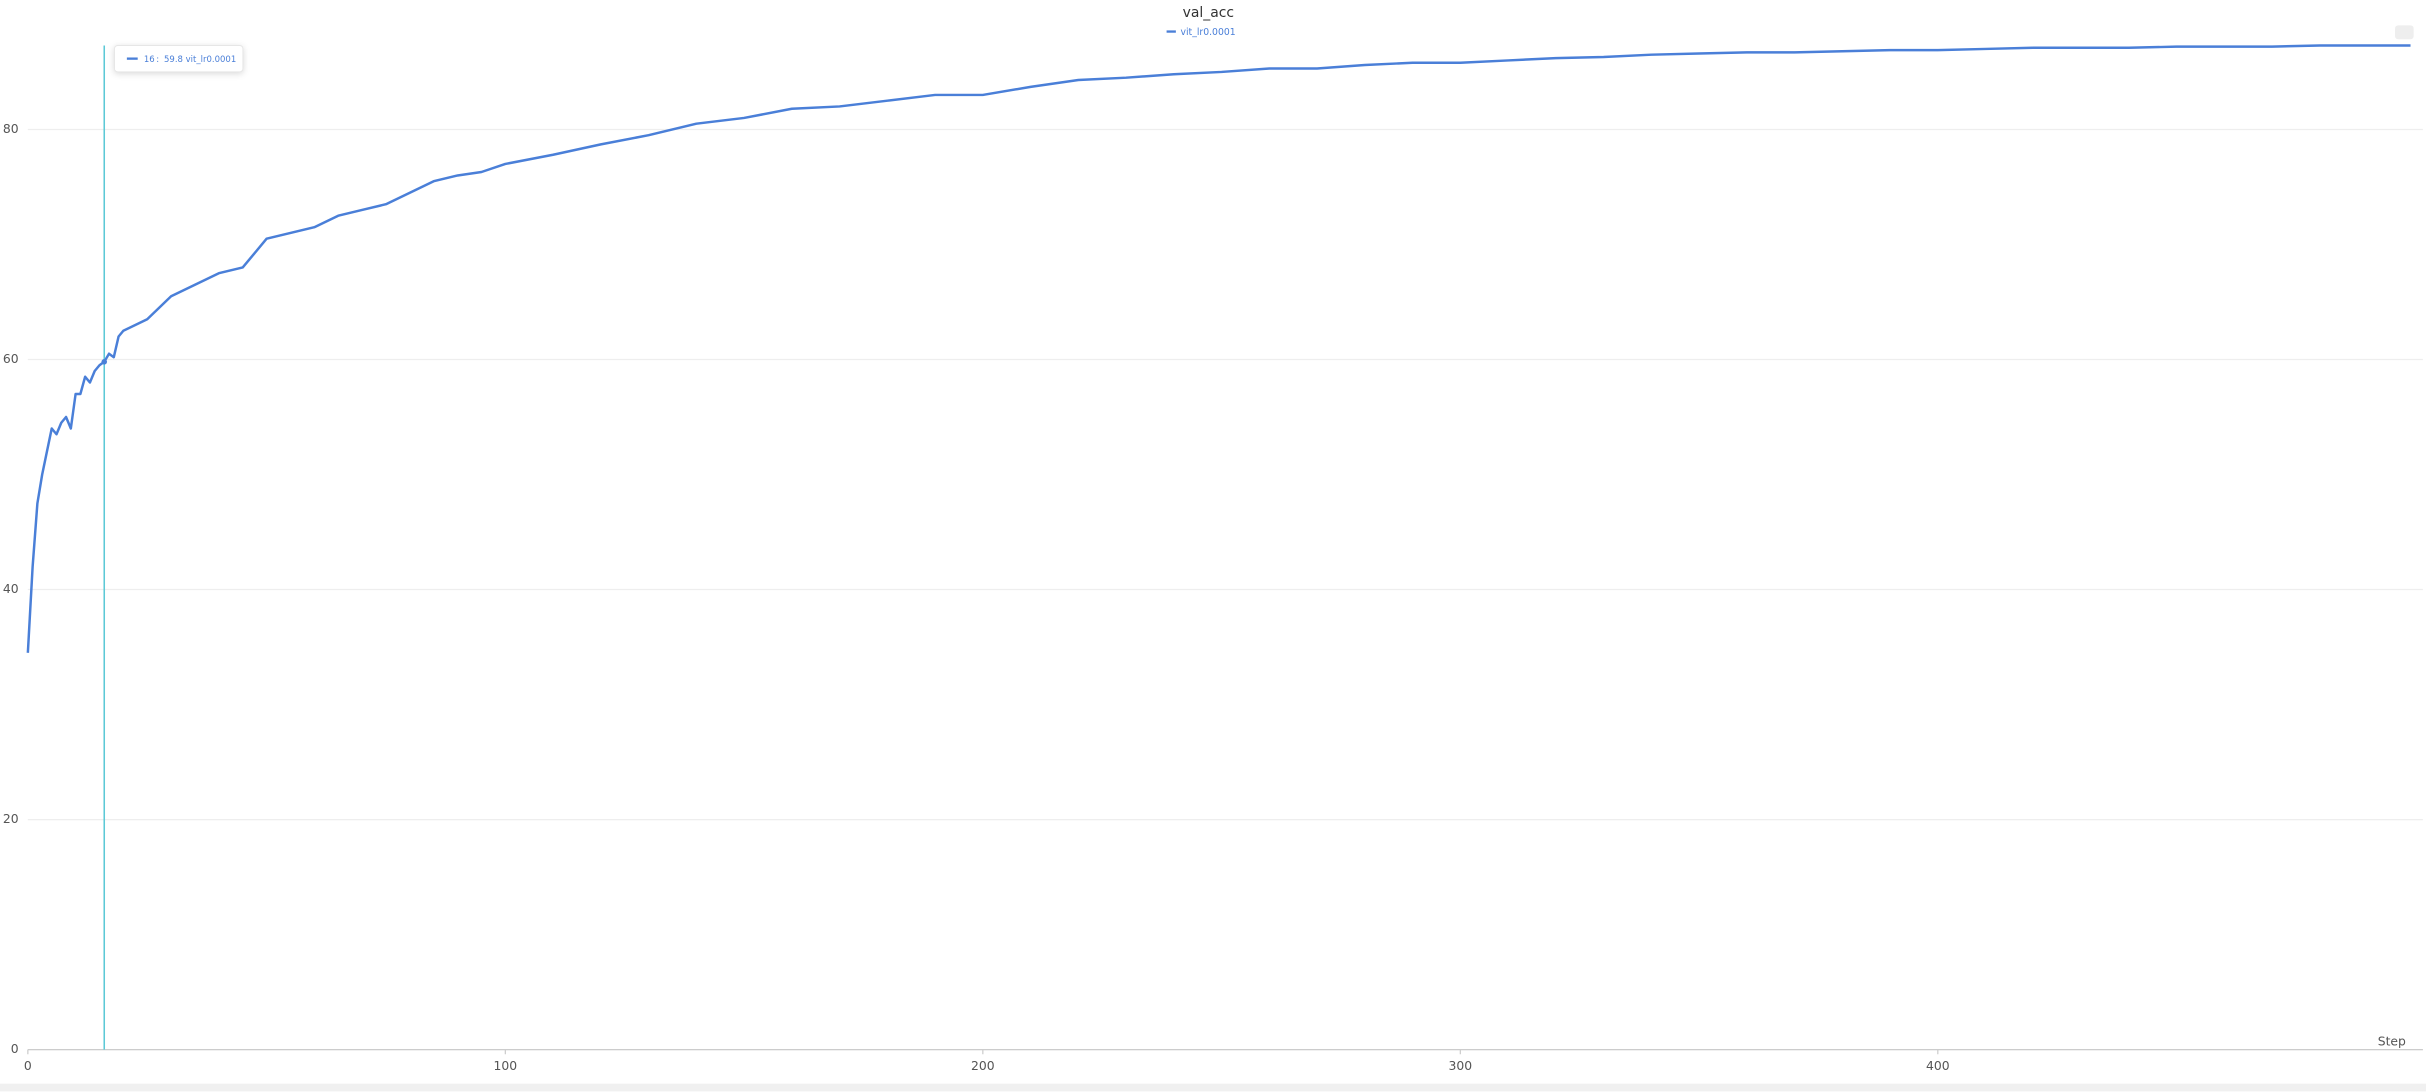  What do you see at coordinates (15, 1049) in the screenshot?
I see `y-tick-label: 0` at bounding box center [15, 1049].